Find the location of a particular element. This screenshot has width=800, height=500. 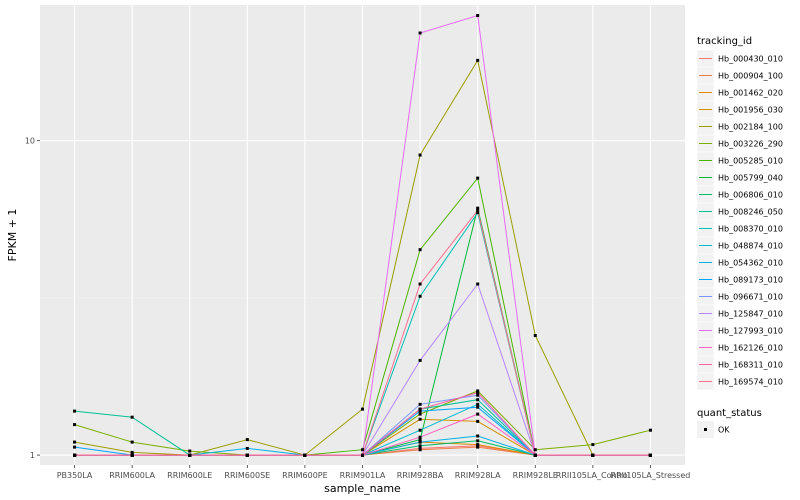

legend-item: Hb_168311_010 is located at coordinates (739, 364).